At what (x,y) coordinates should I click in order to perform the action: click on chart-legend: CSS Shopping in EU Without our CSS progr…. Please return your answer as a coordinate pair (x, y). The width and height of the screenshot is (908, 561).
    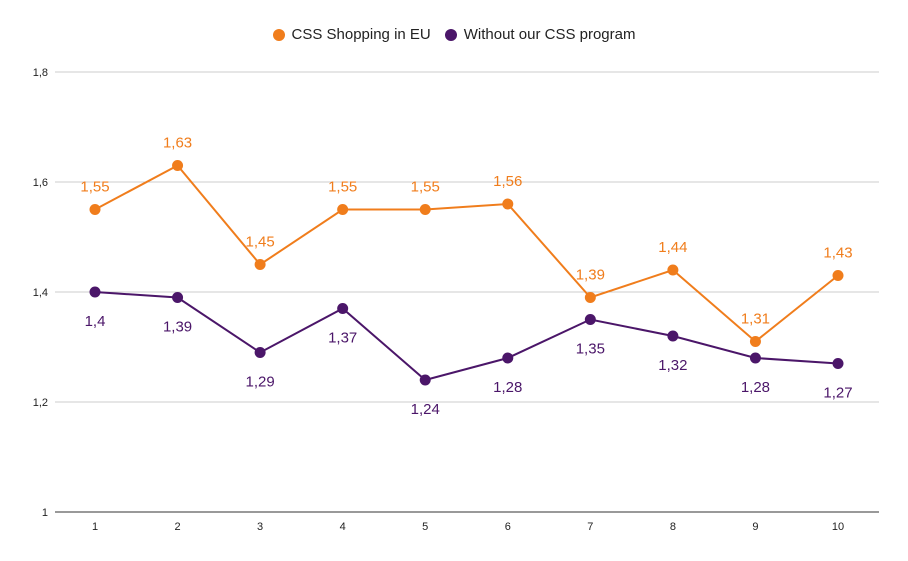
    Looking at the image, I should click on (454, 34).